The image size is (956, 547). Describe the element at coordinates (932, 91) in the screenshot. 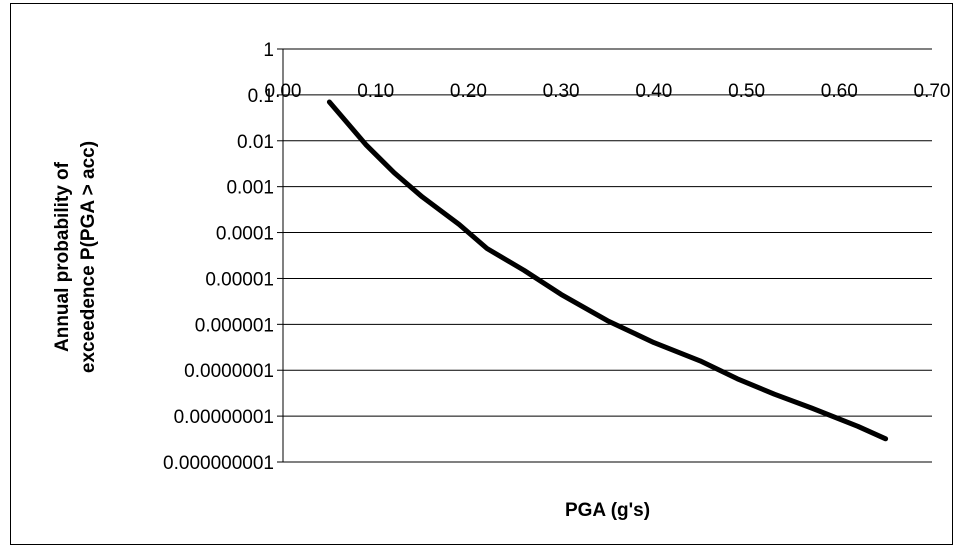

I see `x-tick-label: 0.70` at that location.